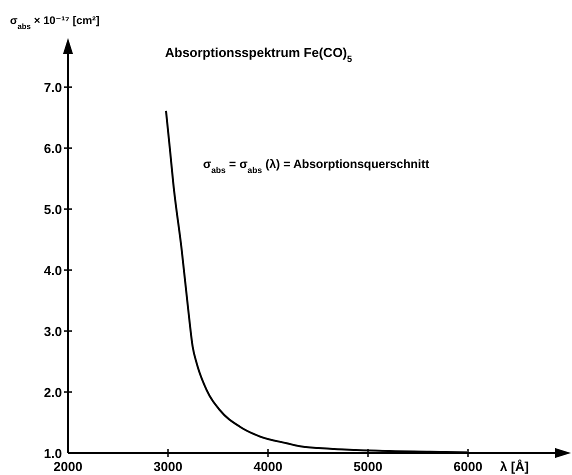 The width and height of the screenshot is (572, 475). I want to click on y-tick-label: 6.0, so click(53, 148).